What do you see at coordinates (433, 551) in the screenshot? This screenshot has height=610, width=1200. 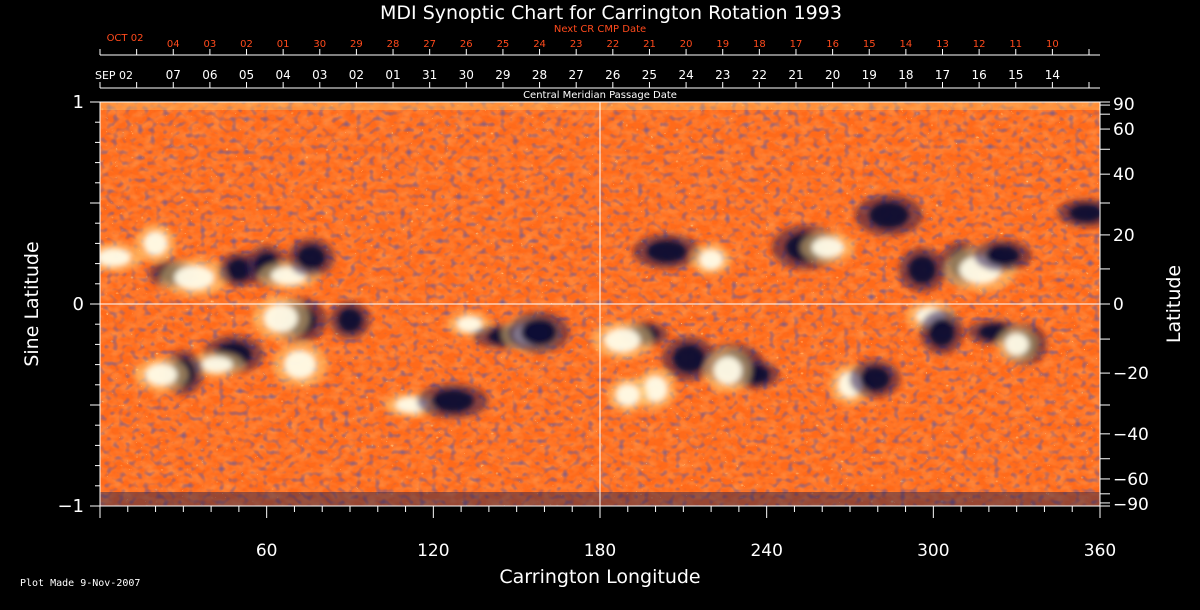 I see `x-tick-label: 120` at bounding box center [433, 551].